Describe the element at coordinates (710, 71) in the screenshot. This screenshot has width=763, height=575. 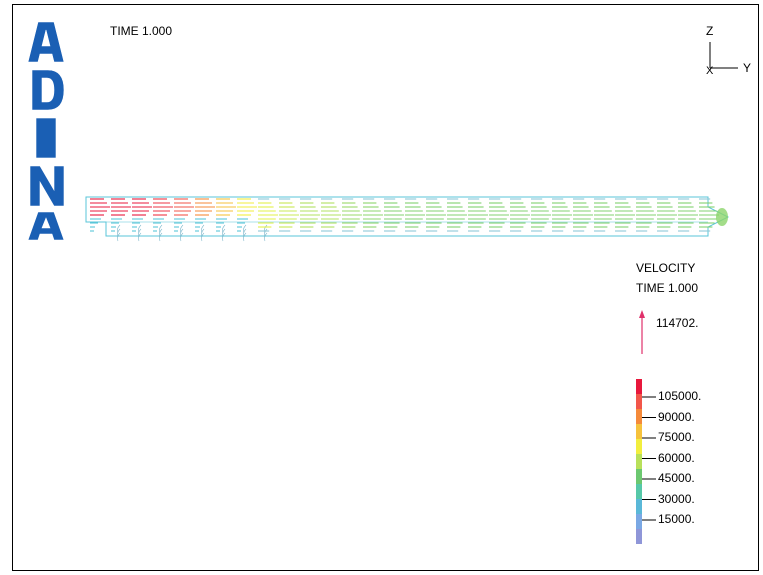
I see `axis-x-label: X` at that location.